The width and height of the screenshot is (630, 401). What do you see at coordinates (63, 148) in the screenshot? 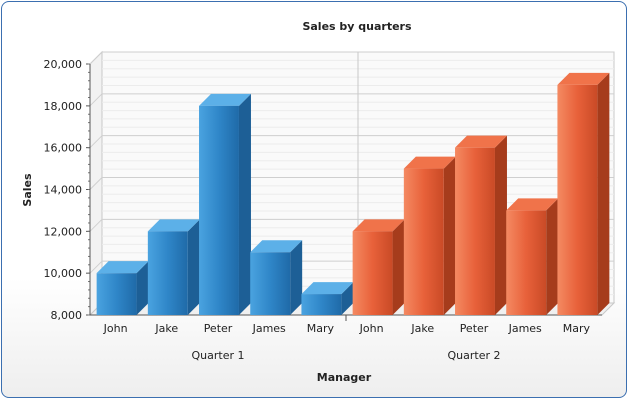
I see `y-tick-label: 16,000` at bounding box center [63, 148].